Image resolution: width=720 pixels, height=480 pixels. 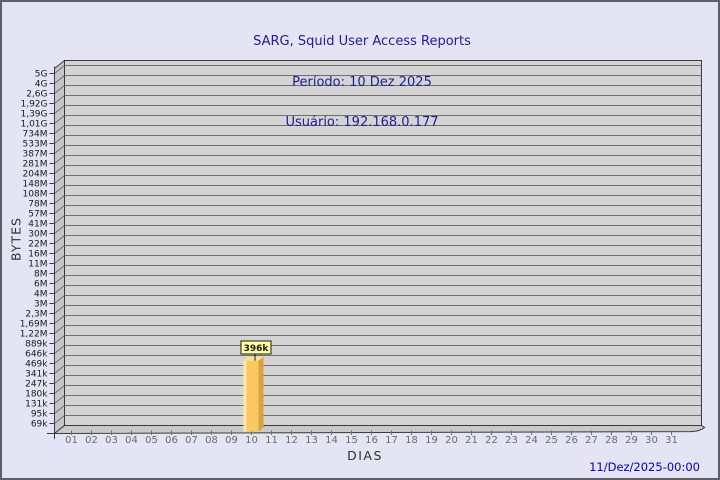 What do you see at coordinates (36, 375) in the screenshot?
I see `y-tick-label: 341k` at bounding box center [36, 375].